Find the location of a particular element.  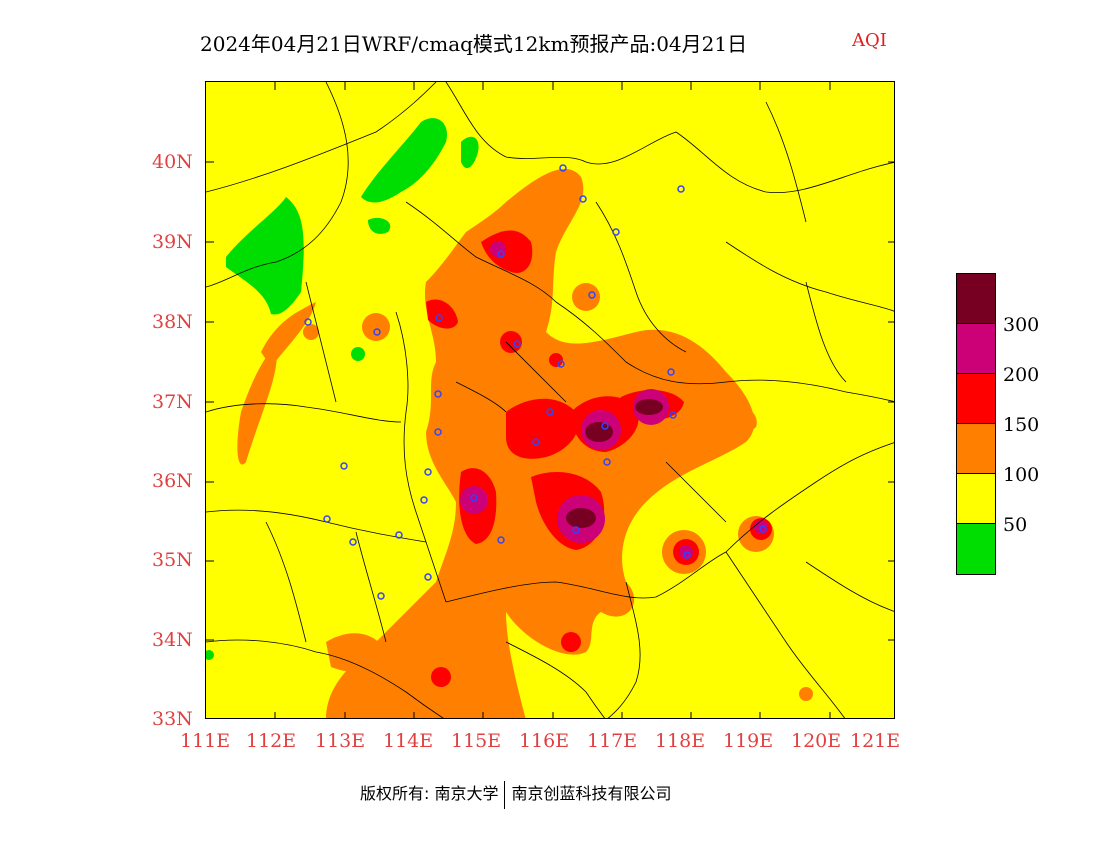

lon-label-116e: 116E is located at coordinates (544, 741).